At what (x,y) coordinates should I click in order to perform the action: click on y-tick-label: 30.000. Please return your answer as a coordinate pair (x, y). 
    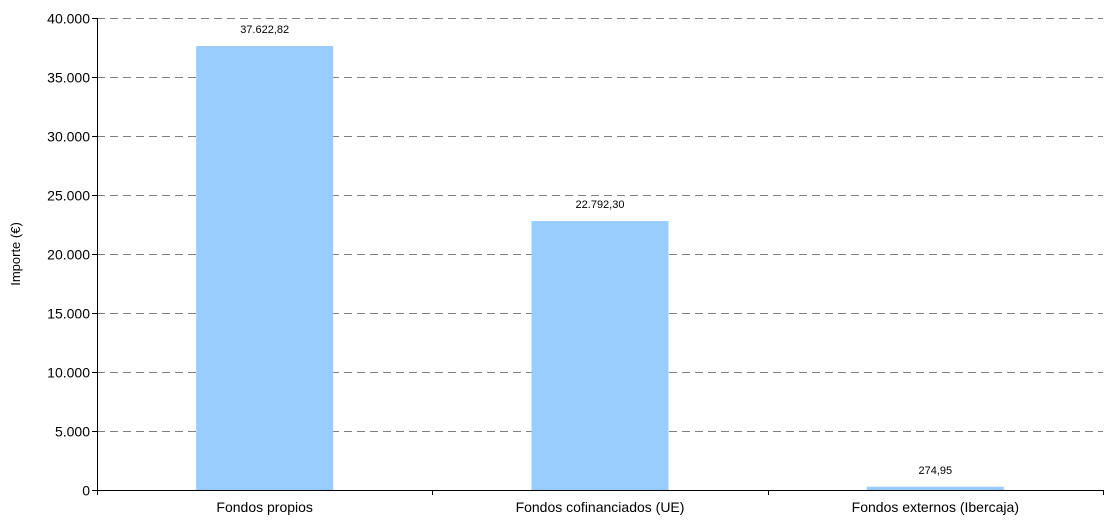
    Looking at the image, I should click on (68, 137).